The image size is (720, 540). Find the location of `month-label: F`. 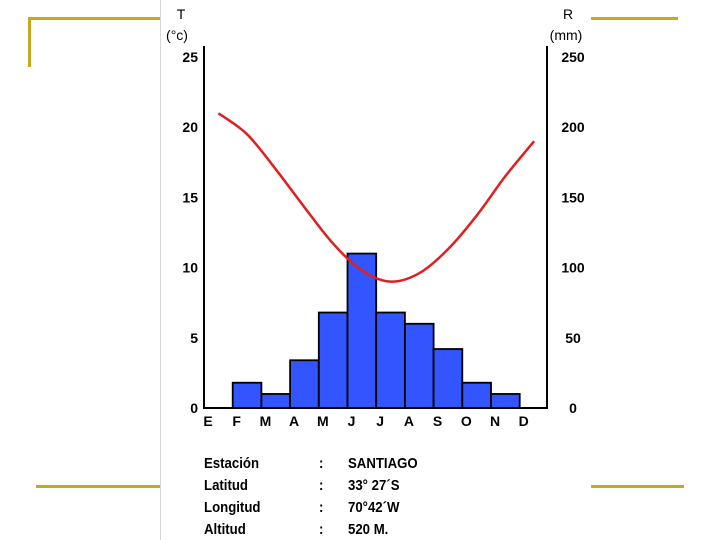

month-label: F is located at coordinates (236, 421).